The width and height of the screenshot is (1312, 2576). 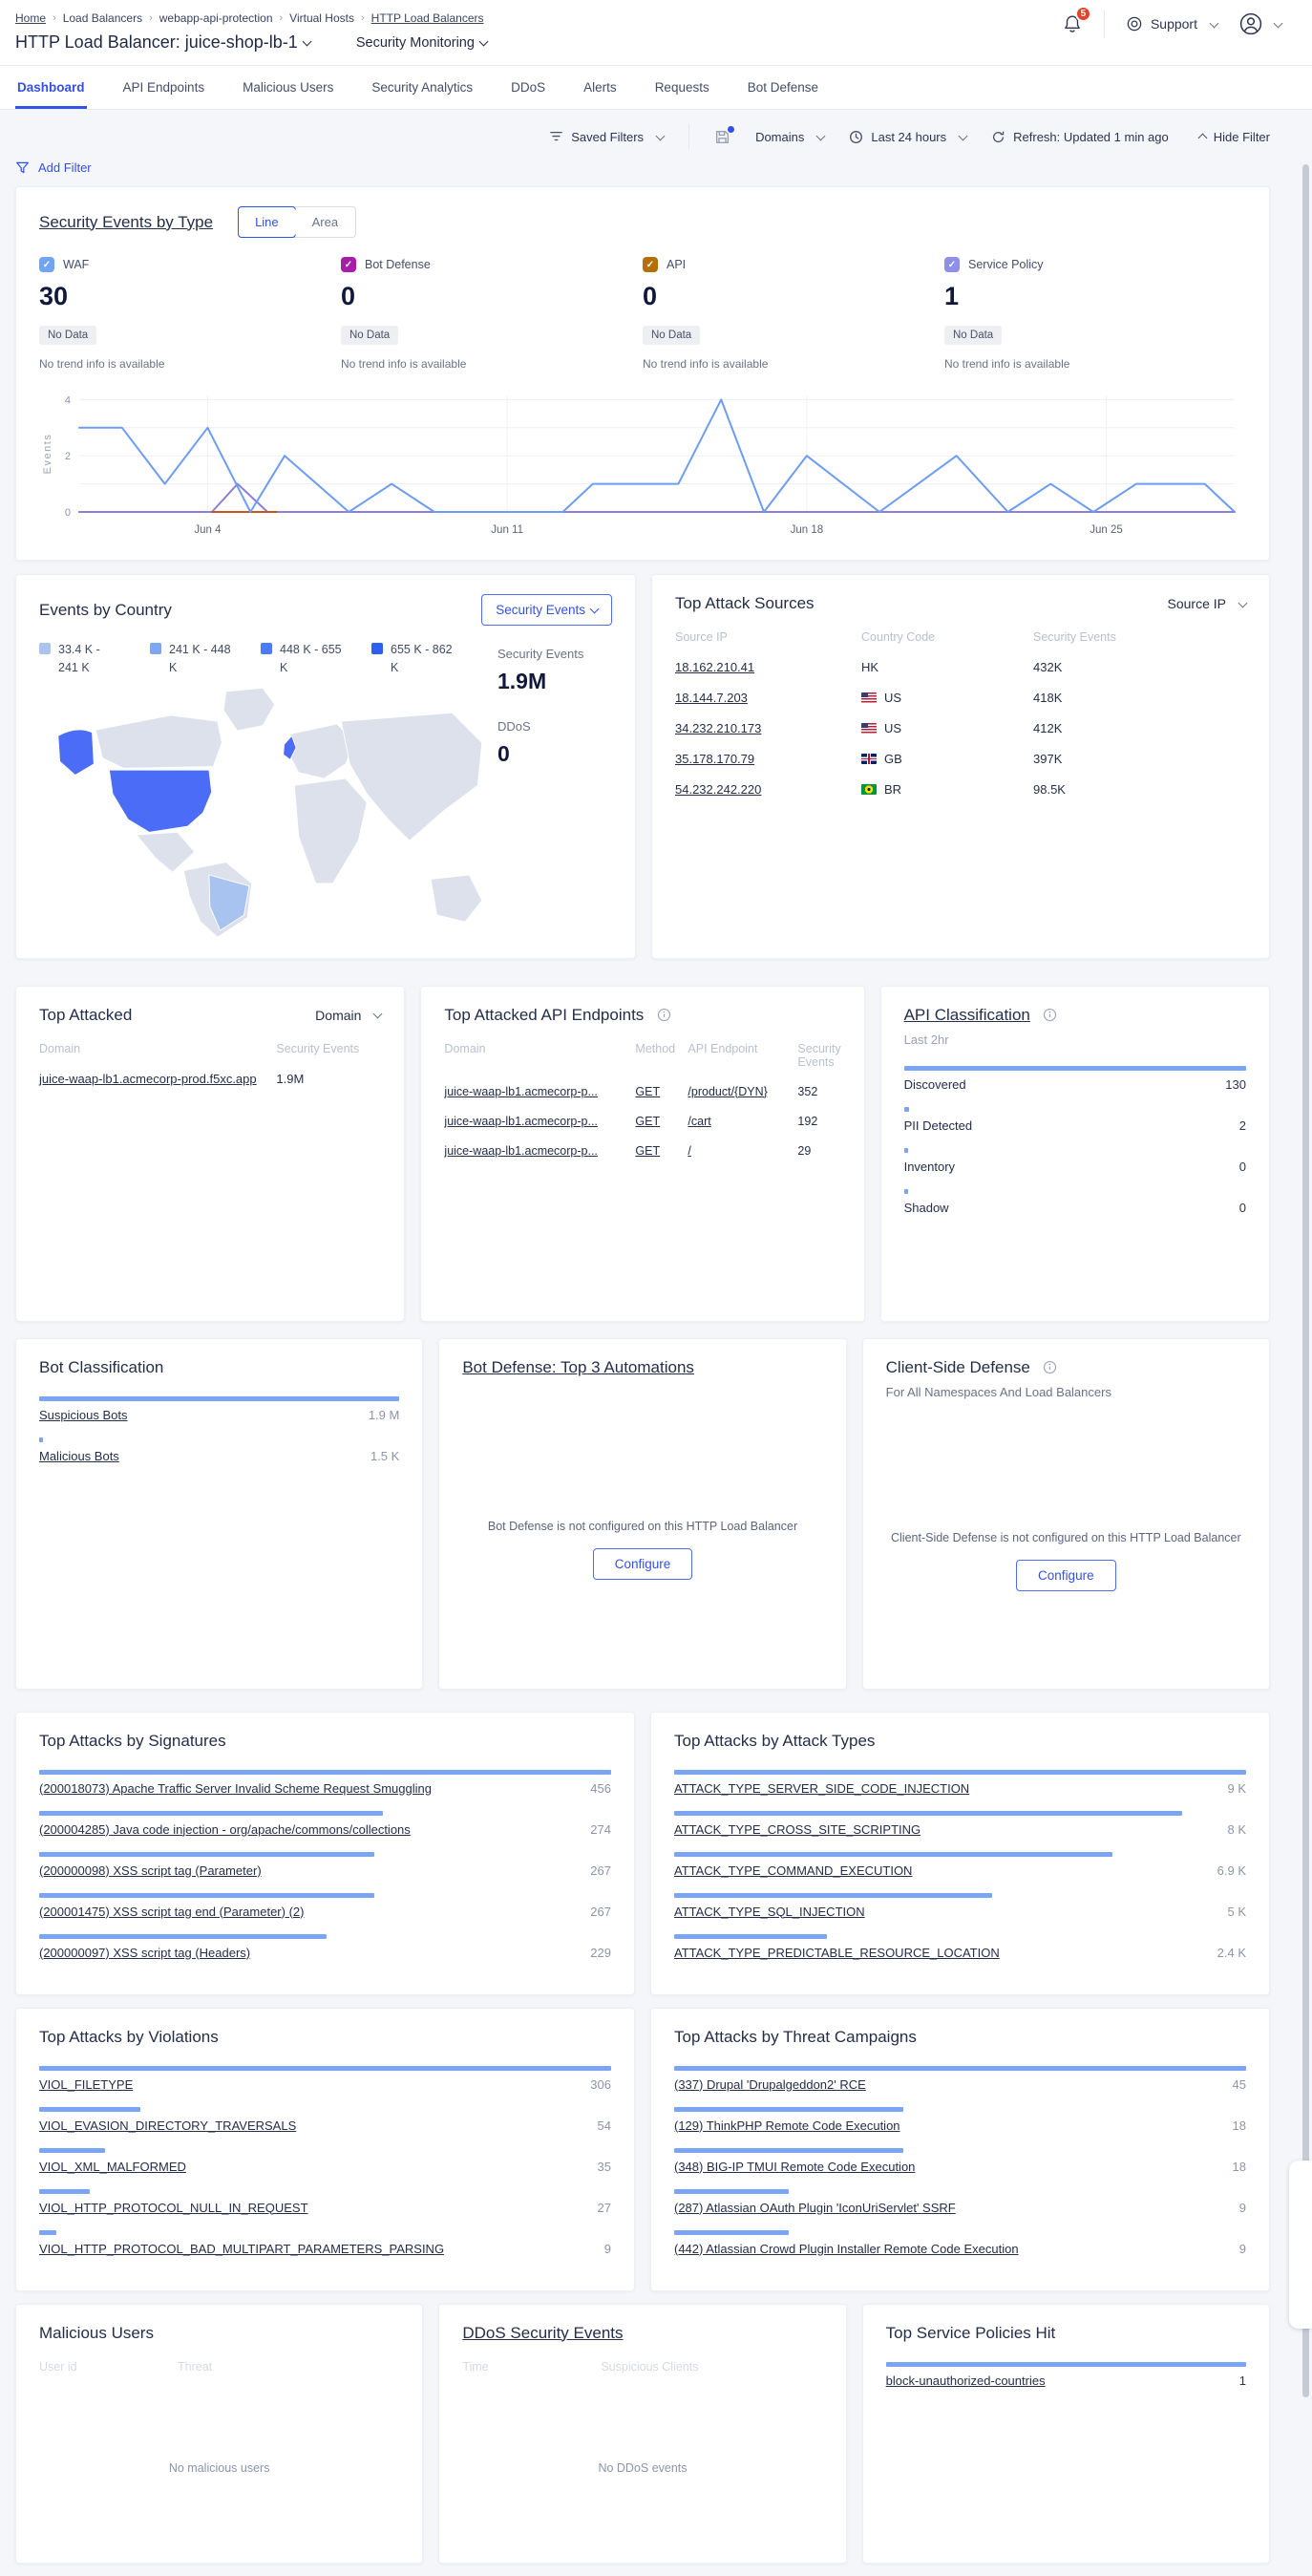 I want to click on ddos-events-title: DDoS Security Events, so click(x=543, y=2332).